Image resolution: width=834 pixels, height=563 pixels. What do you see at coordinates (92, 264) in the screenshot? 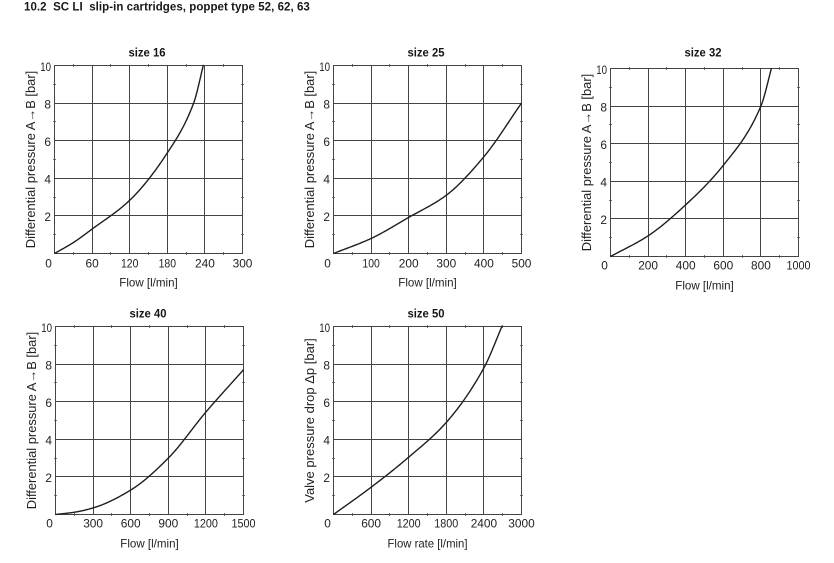
I see `svg-text: 60` at bounding box center [92, 264].